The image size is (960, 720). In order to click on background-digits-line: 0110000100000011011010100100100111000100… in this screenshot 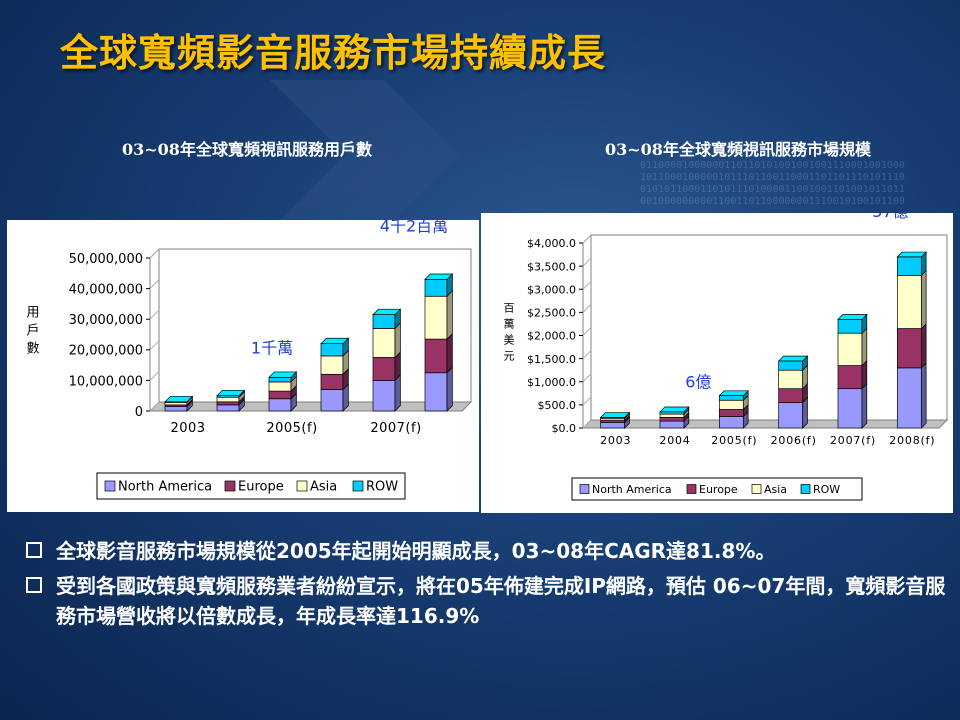, I will do `click(772, 165)`.